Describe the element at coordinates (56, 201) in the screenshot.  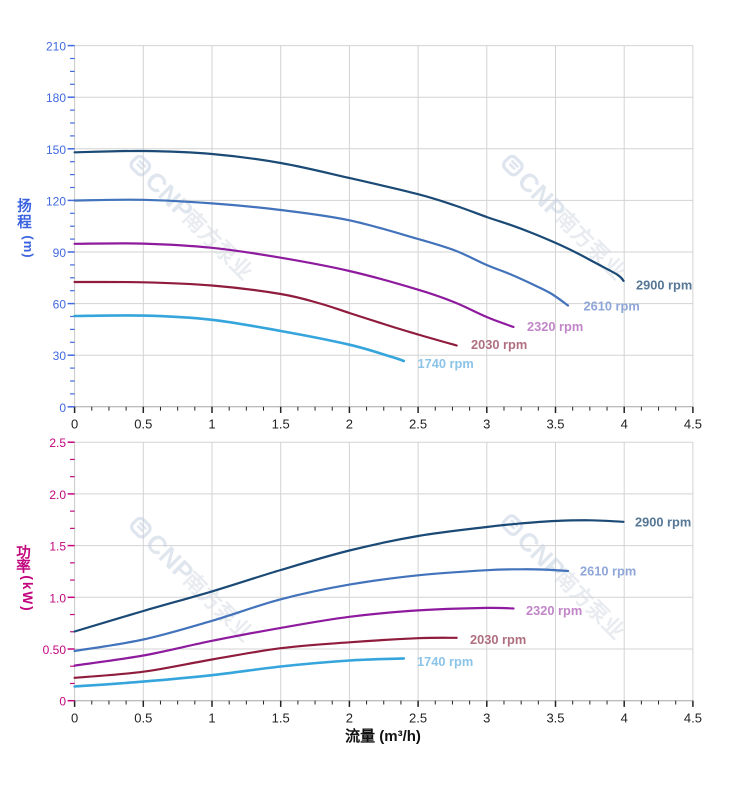
I see `svg-text: 120` at that location.